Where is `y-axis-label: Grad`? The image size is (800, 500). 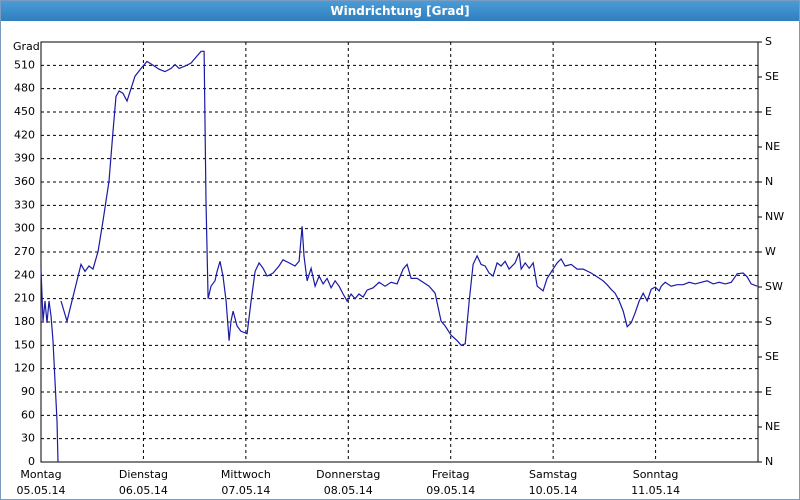 y-axis-label: Grad is located at coordinates (26, 46).